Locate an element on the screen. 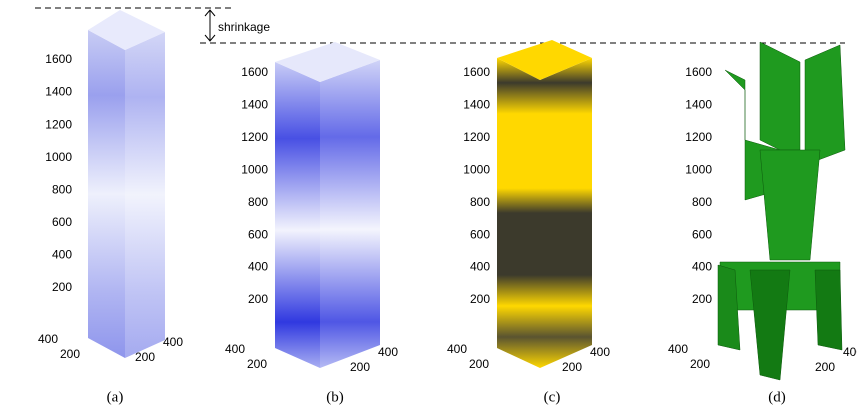 Image resolution: width=857 pixels, height=409 pixels. panel-label: (b) is located at coordinates (335, 397).